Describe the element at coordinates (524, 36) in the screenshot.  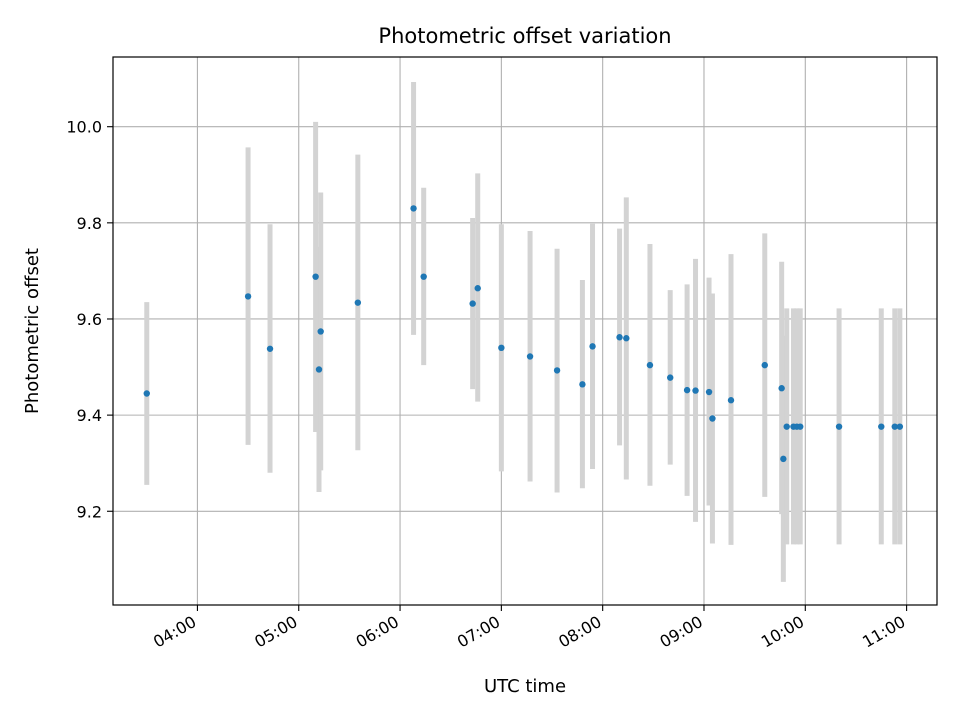
I see `chart-title: Photometric offset variation` at that location.